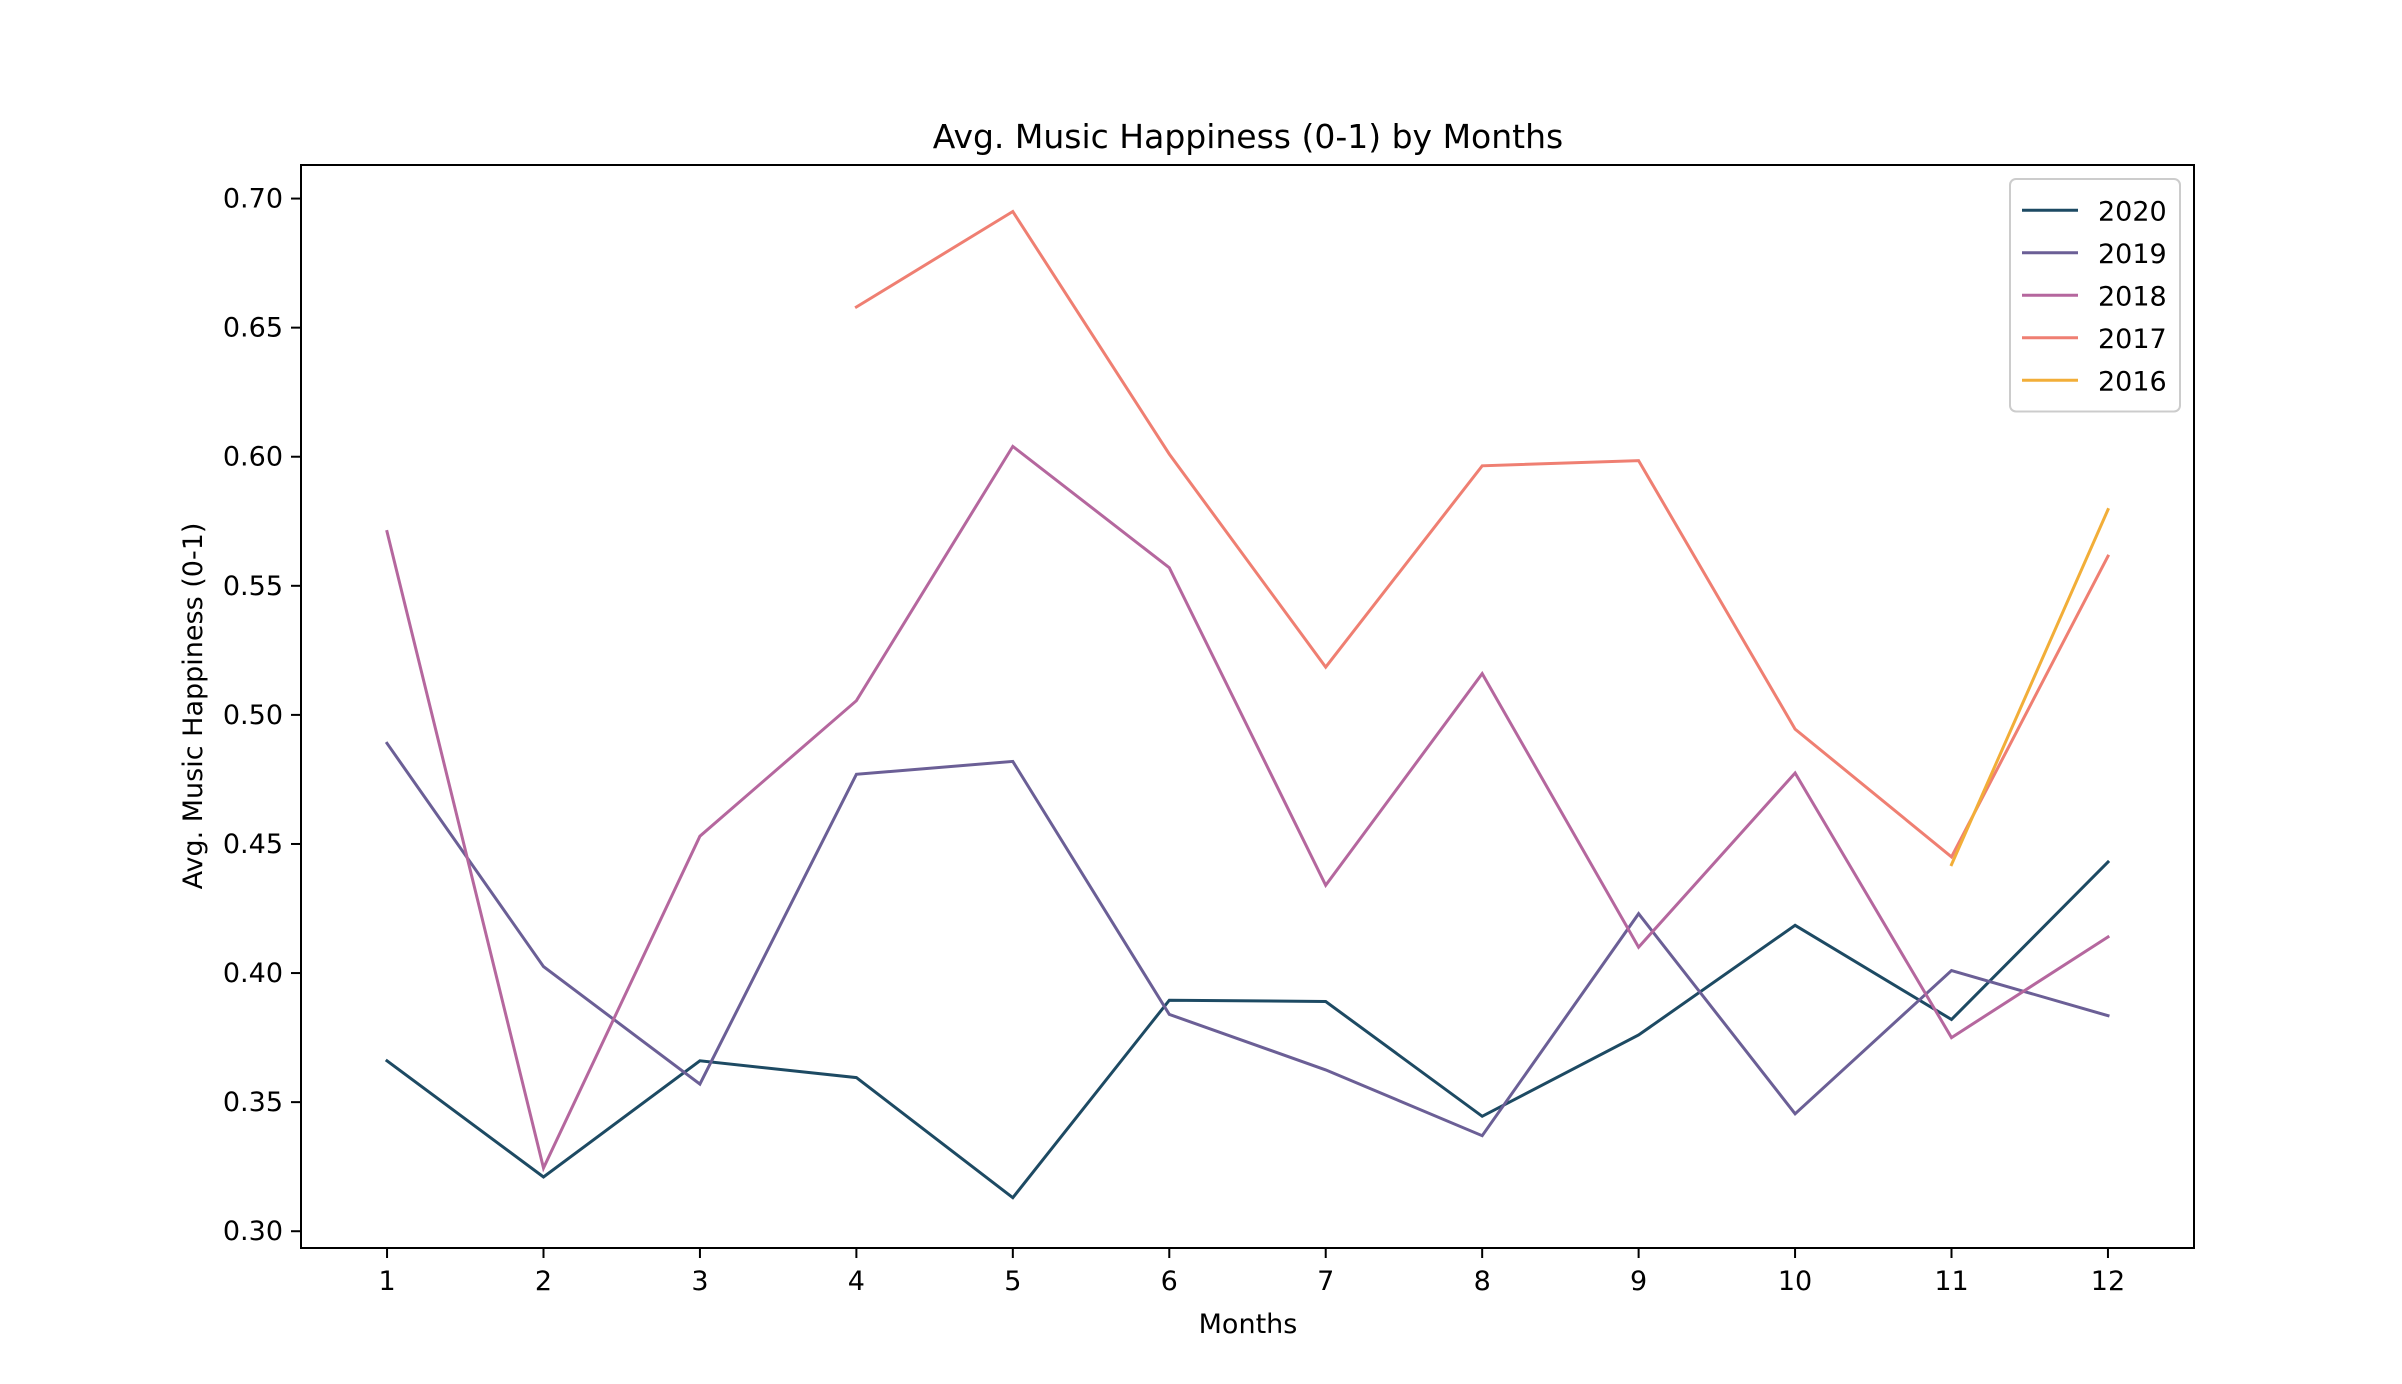  What do you see at coordinates (699, 1281) in the screenshot?
I see `x-tick-label: 3` at bounding box center [699, 1281].